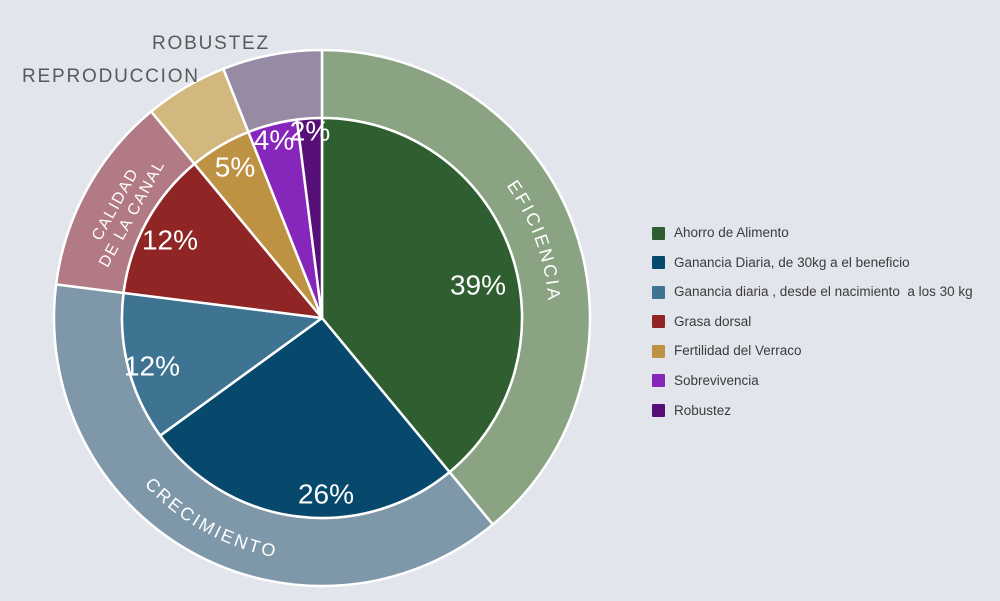  What do you see at coordinates (152, 366) in the screenshot?
I see `slice-percent-label-2: 12%` at bounding box center [152, 366].